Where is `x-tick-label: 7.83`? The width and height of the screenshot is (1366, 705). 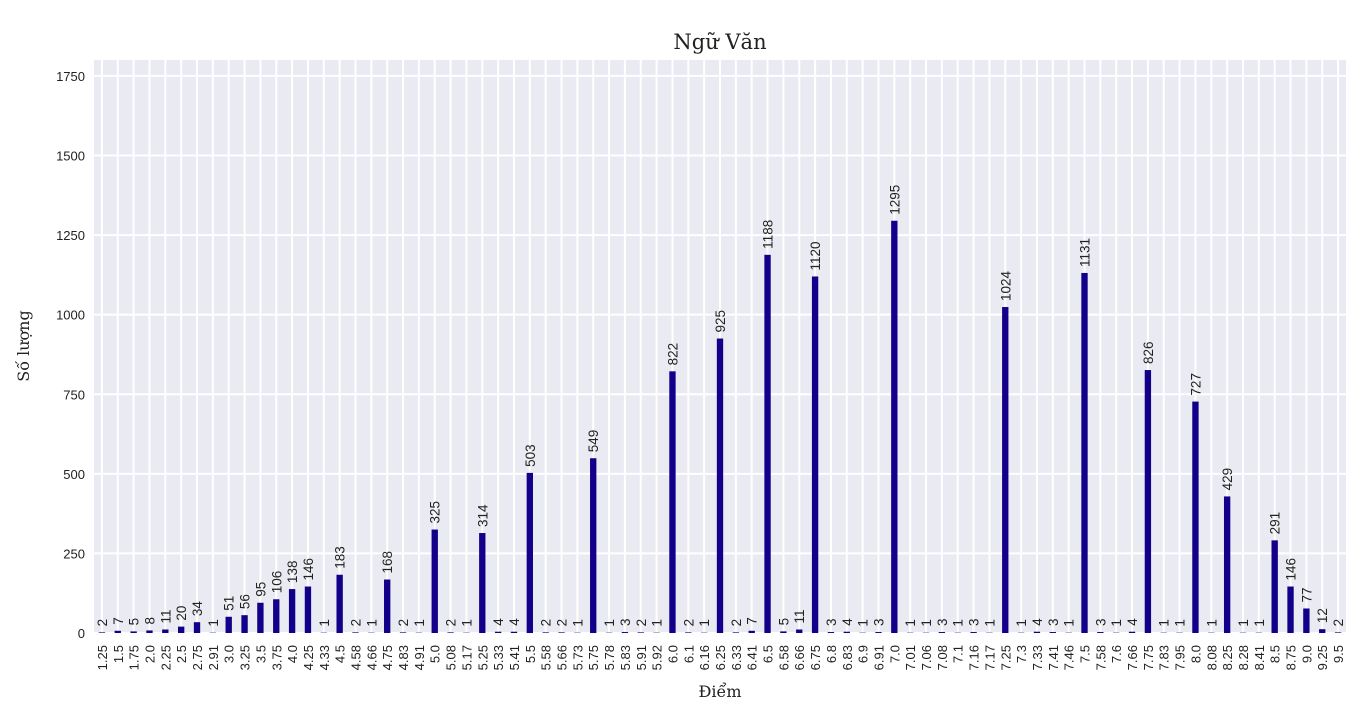 x-tick-label: 7.83 is located at coordinates (1164, 657).